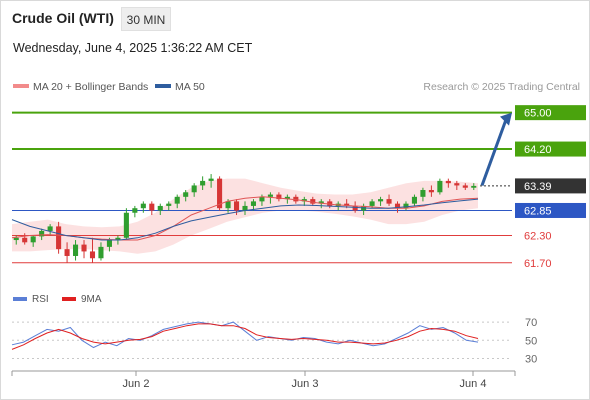 The height and width of the screenshot is (400, 590). Describe the element at coordinates (473, 384) in the screenshot. I see `x-tick-label: Jun 4` at that location.